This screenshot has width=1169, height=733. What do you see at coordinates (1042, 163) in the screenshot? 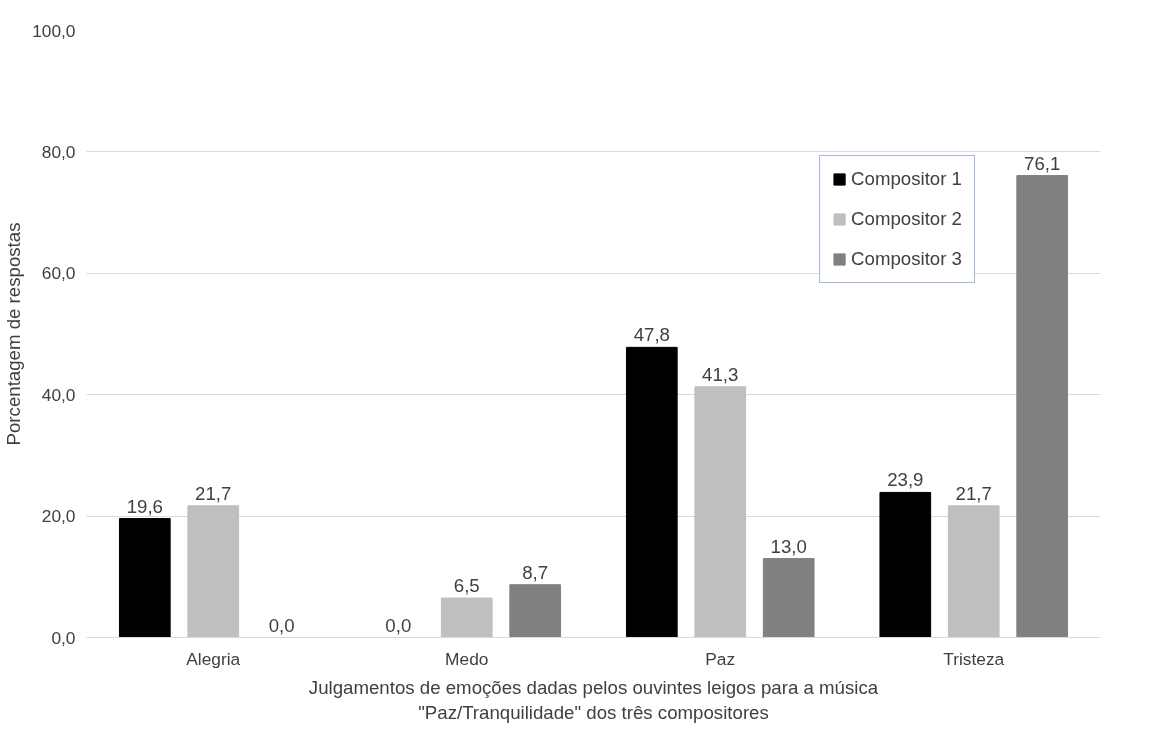
I see `data-label: 76,1` at bounding box center [1042, 163].